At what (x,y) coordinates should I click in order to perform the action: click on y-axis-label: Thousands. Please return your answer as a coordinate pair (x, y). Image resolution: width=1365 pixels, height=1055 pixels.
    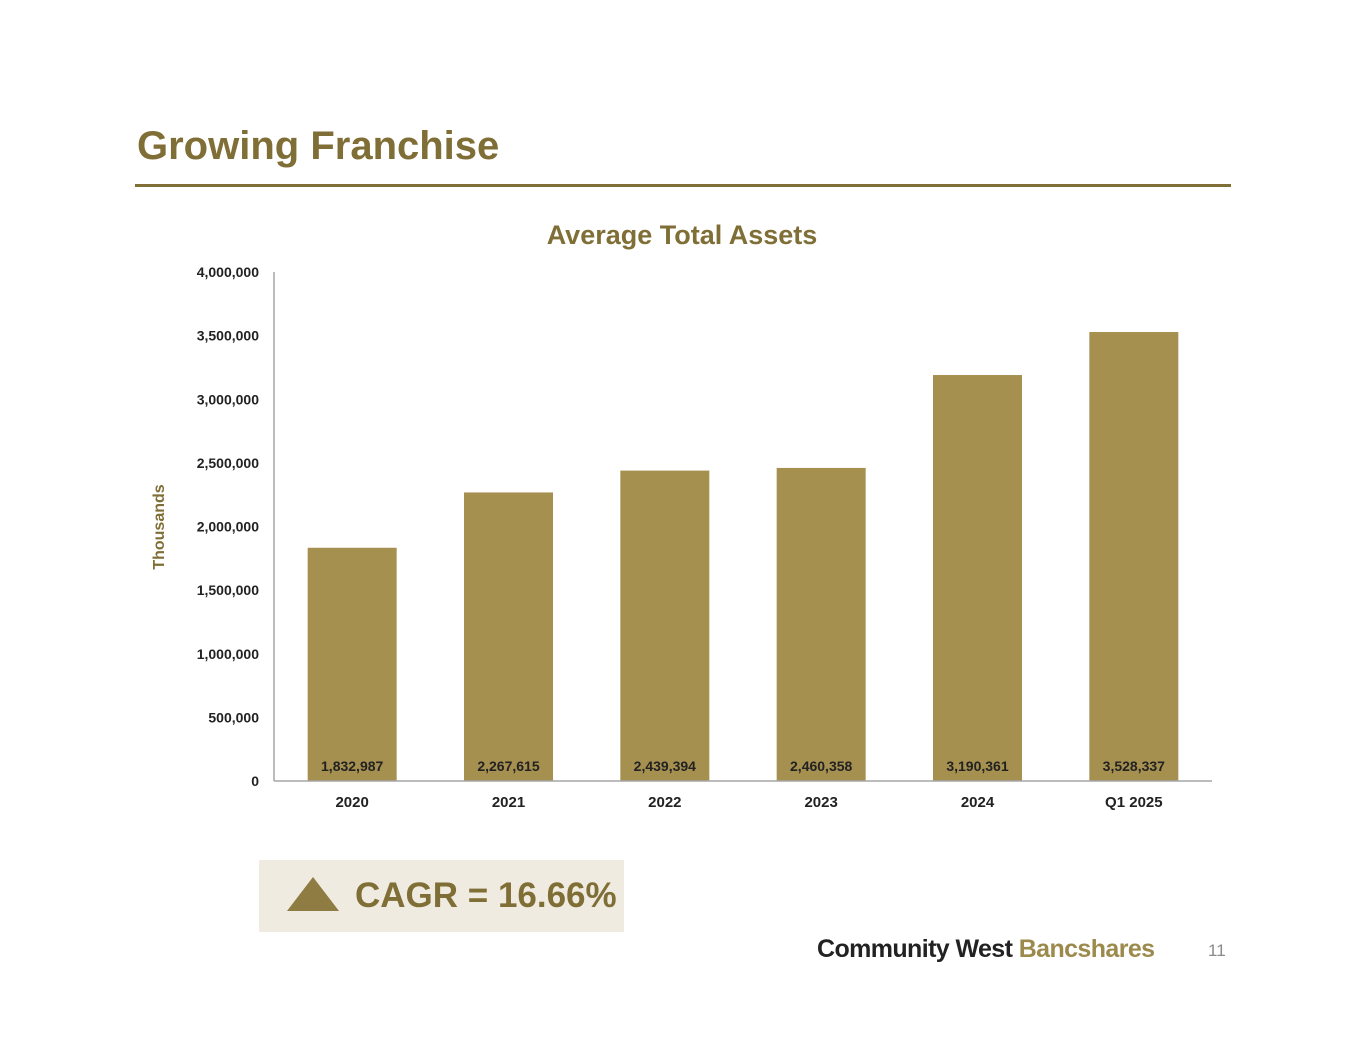
    Looking at the image, I should click on (159, 526).